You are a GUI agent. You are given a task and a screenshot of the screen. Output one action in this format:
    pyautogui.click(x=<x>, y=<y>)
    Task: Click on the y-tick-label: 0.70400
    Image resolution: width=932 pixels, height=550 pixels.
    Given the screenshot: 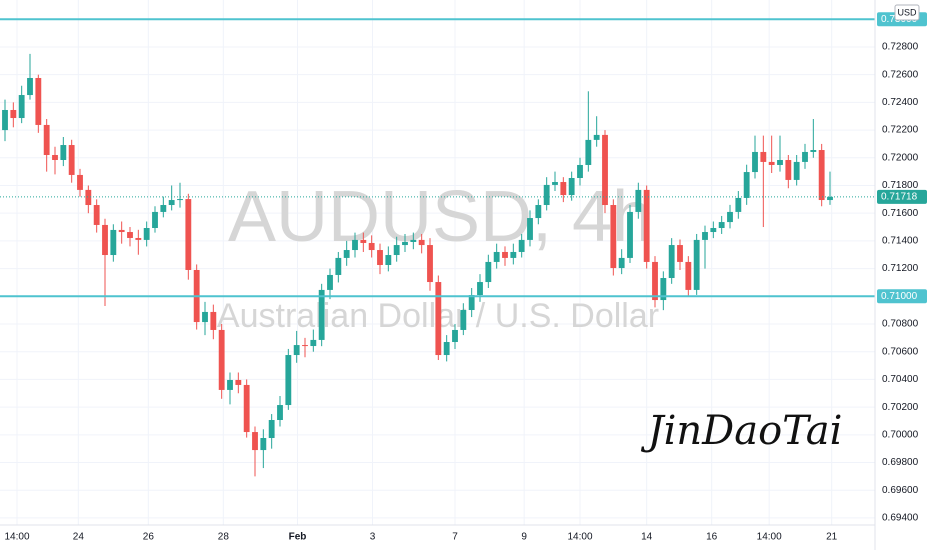 What is the action you would take?
    pyautogui.click(x=900, y=379)
    